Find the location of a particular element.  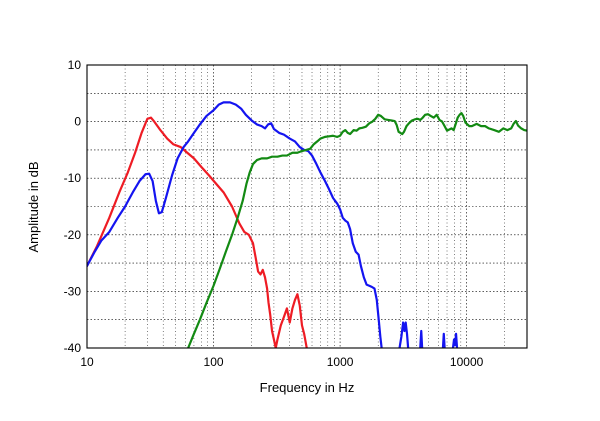

x-tick-label: 10000 is located at coordinates (467, 362).